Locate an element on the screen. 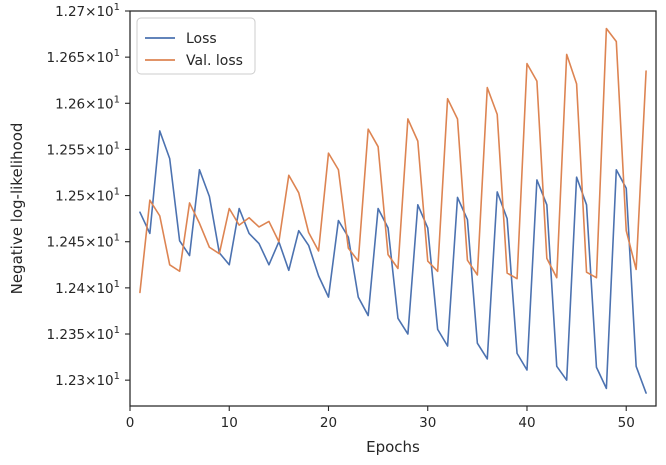 This screenshot has height=465, width=666. y-axis-label: Negative log-likelihood is located at coordinates (17, 209).